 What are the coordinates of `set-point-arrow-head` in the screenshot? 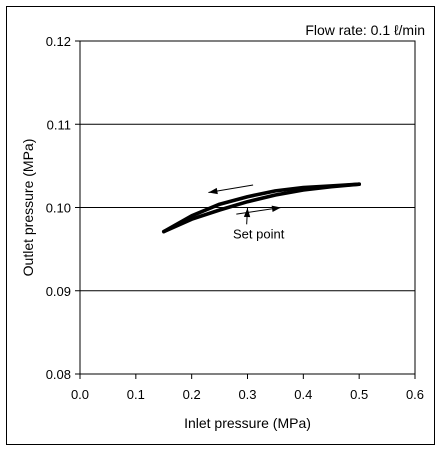 It's located at (247, 213).